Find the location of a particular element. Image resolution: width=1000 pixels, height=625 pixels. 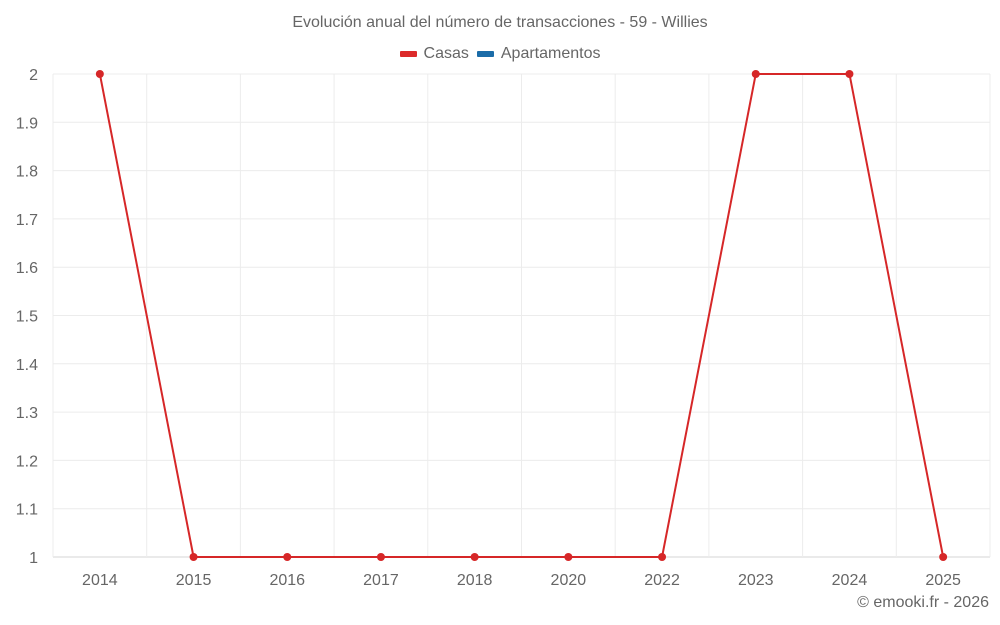

x-tick-label: 2014 is located at coordinates (100, 580).